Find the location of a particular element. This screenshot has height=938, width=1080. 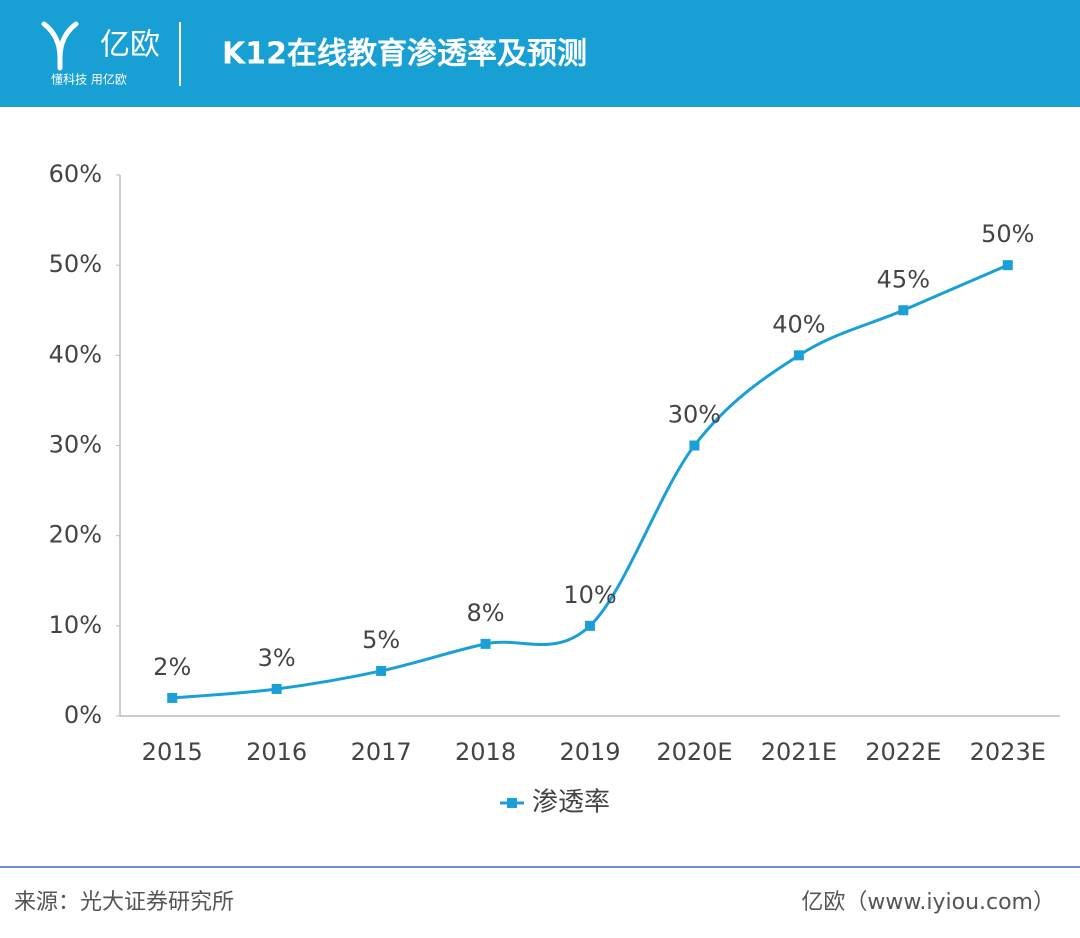

data-label: 30% is located at coordinates (694, 415).